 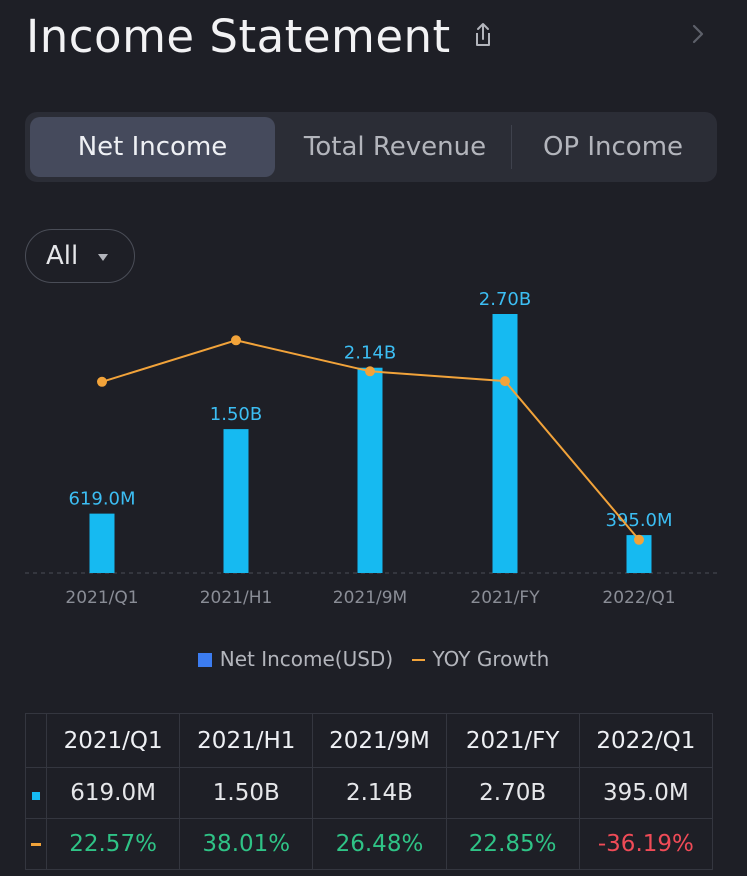 I want to click on legend-bar-swatch, so click(x=204, y=659).